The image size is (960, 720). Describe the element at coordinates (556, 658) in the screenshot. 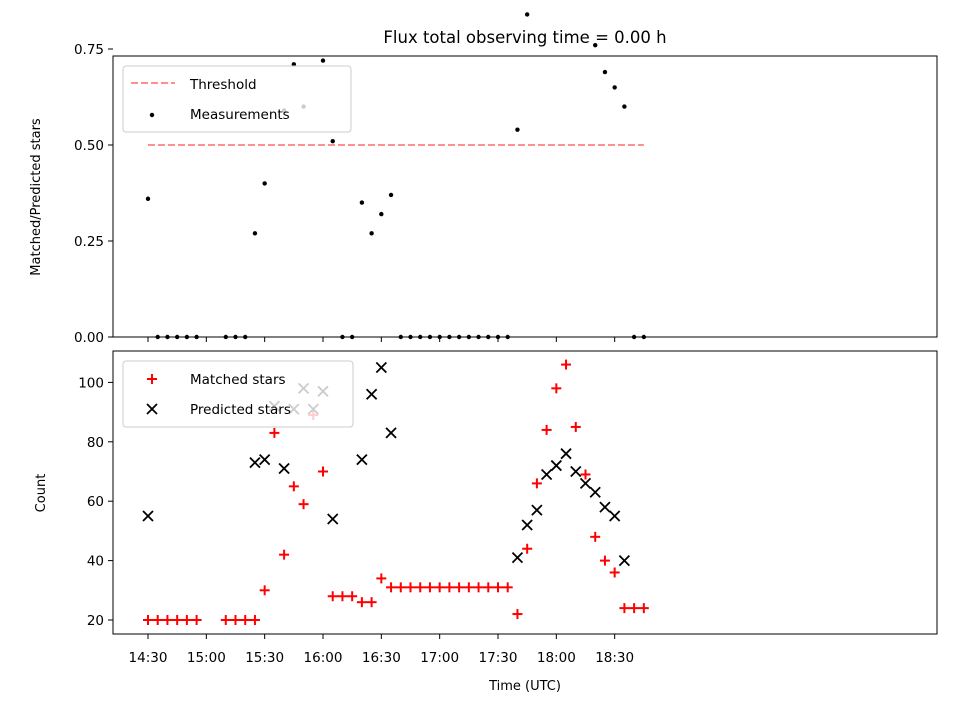

I see `x-tick-label: 18:00` at that location.